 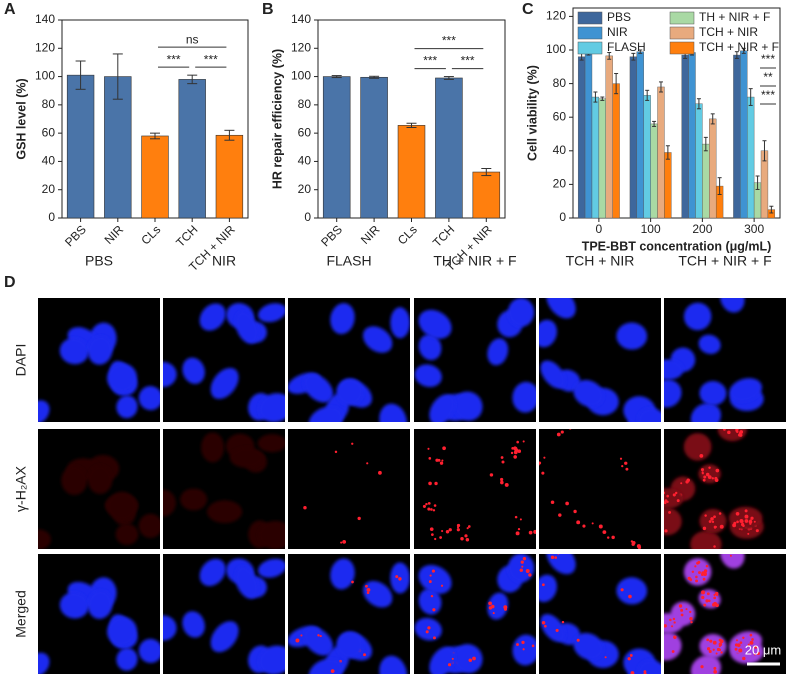 What do you see at coordinates (734, 17) in the screenshot?
I see `legend-label: TH + NIR + F` at bounding box center [734, 17].